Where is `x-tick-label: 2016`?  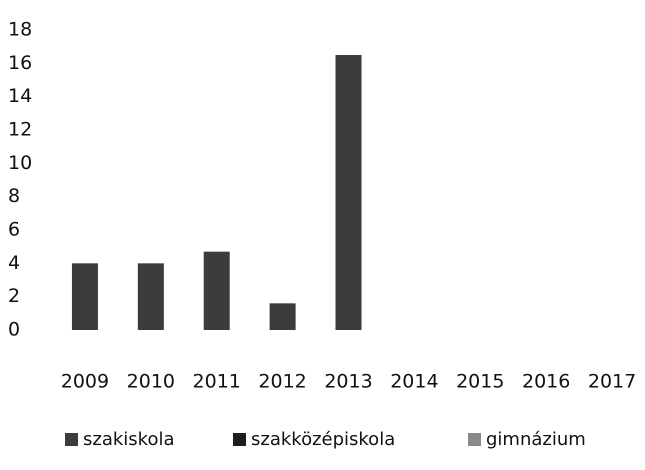 x-tick-label: 2016 is located at coordinates (546, 382).